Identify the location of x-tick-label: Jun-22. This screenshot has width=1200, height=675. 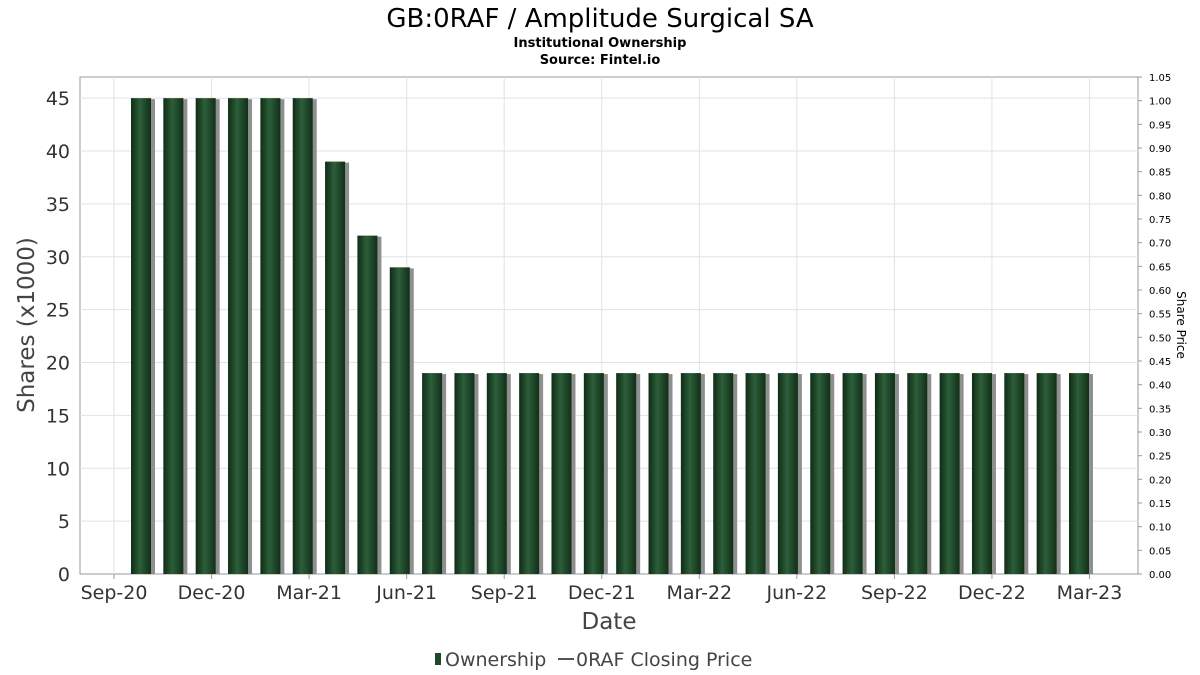
(796, 593).